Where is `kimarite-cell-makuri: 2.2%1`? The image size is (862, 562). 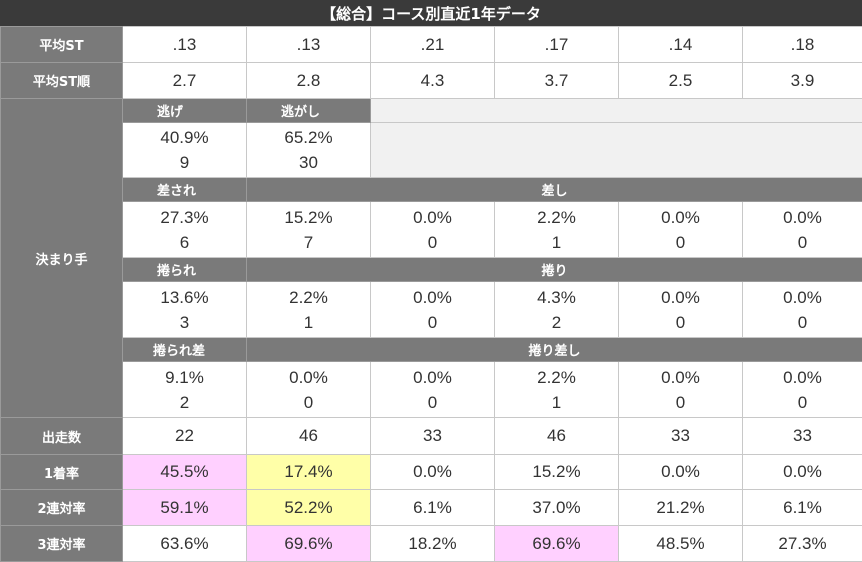
kimarite-cell-makuri: 2.2%1 is located at coordinates (309, 310).